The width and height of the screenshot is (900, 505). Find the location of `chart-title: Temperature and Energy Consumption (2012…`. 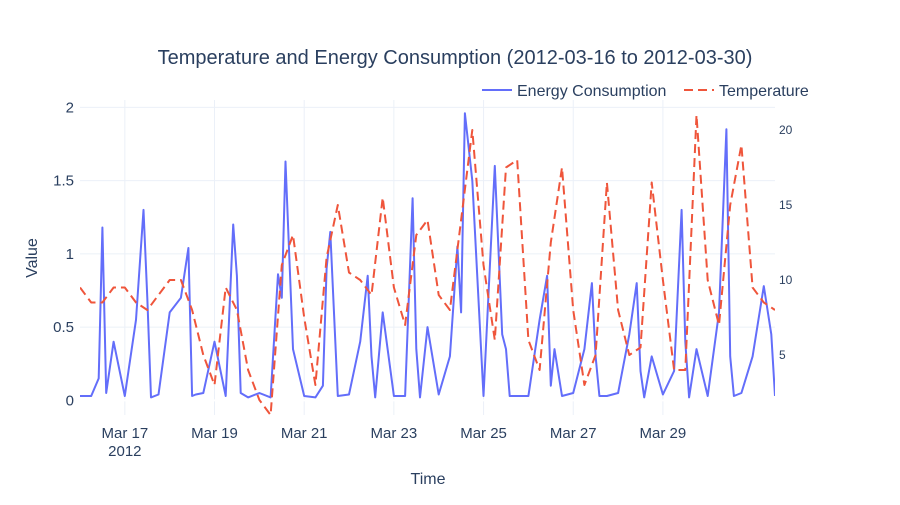

chart-title: Temperature and Energy Consumption (2012… is located at coordinates (455, 58).